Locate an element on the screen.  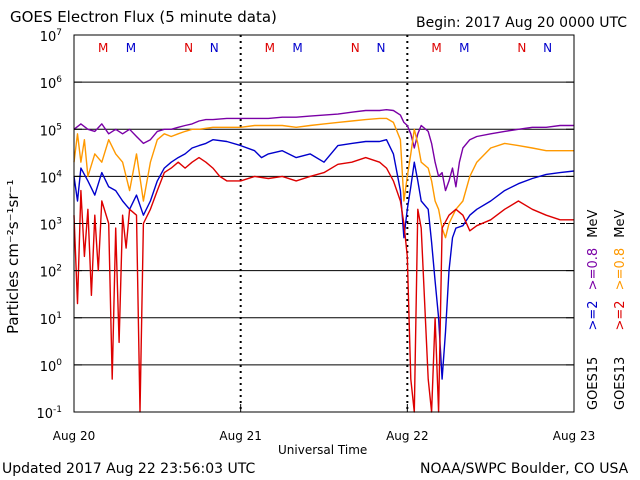
y-tick-label: 10⁴ is located at coordinates (51, 177).